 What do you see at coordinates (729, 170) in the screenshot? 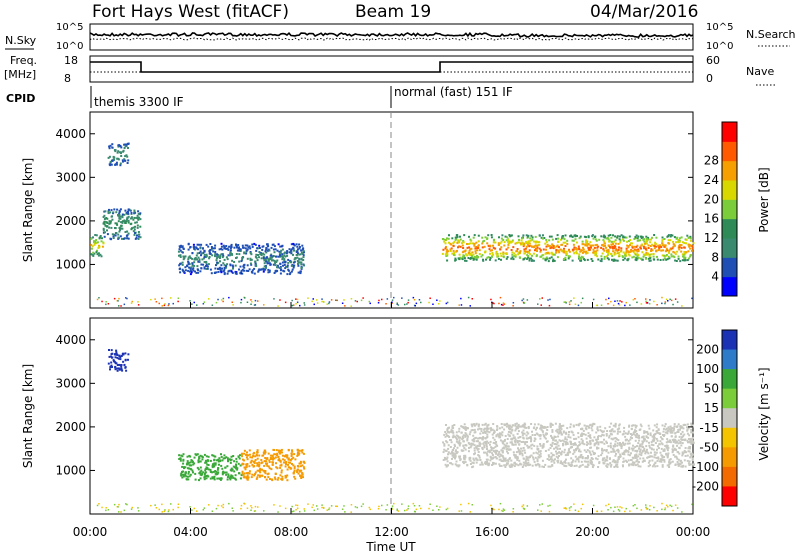
I see `colorbar-swatch` at bounding box center [729, 170].